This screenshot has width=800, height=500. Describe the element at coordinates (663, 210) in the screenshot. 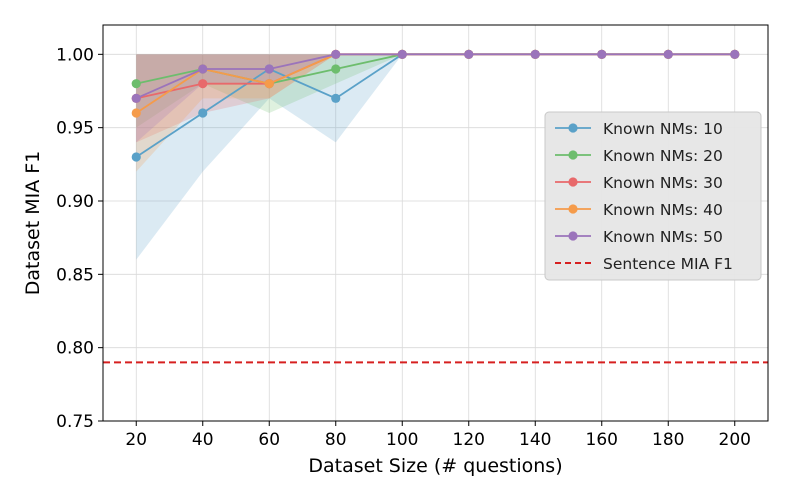

I see `legend-label: Known NMs: 40` at that location.